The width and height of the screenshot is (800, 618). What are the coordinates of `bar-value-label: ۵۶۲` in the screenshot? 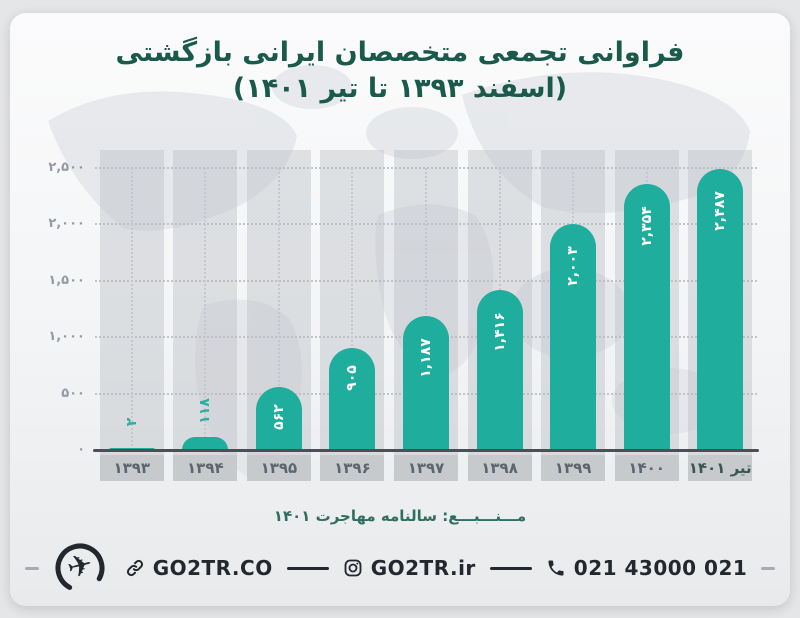 It's located at (278, 416).